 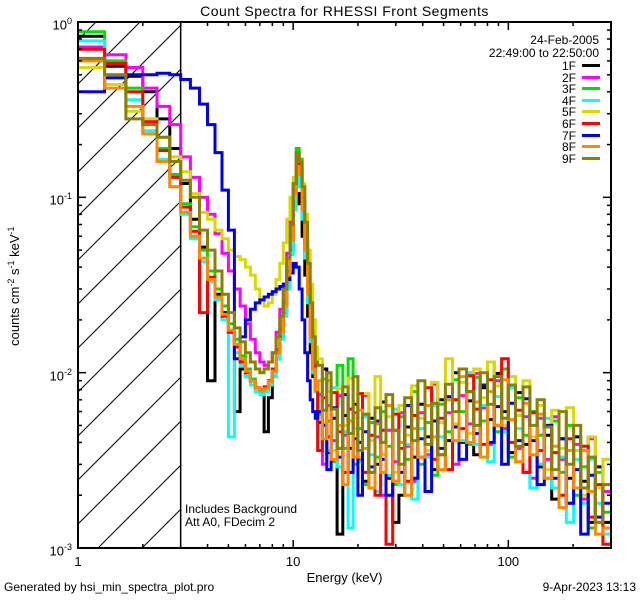 What do you see at coordinates (591, 89) in the screenshot?
I see `legend-swatch-3F` at bounding box center [591, 89].